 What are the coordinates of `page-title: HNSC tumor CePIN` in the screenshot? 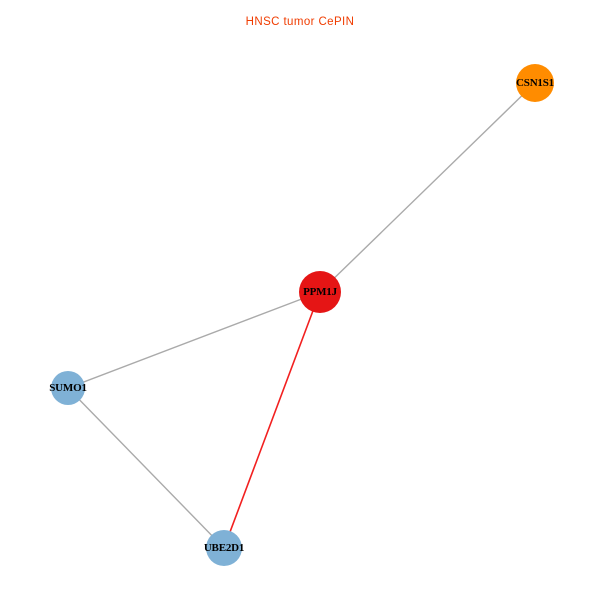 It's located at (300, 22).